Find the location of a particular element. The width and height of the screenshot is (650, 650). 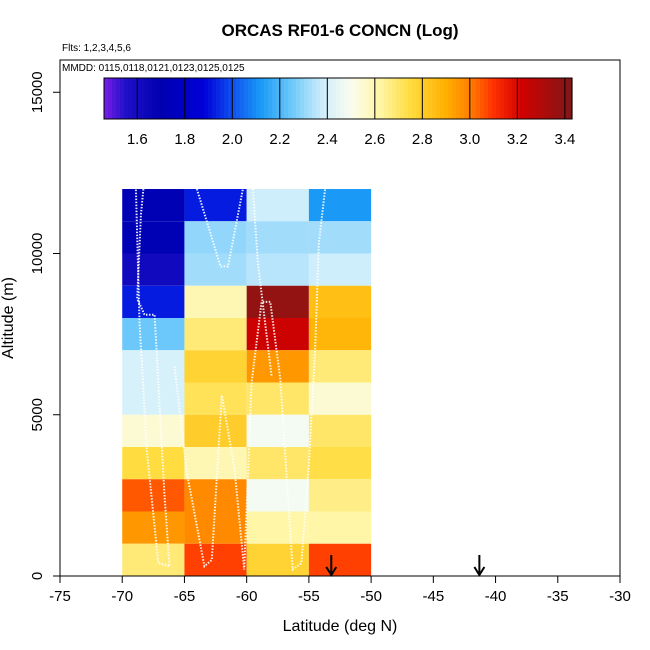

y-axis-tick-label: 15000 is located at coordinates (37, 92).